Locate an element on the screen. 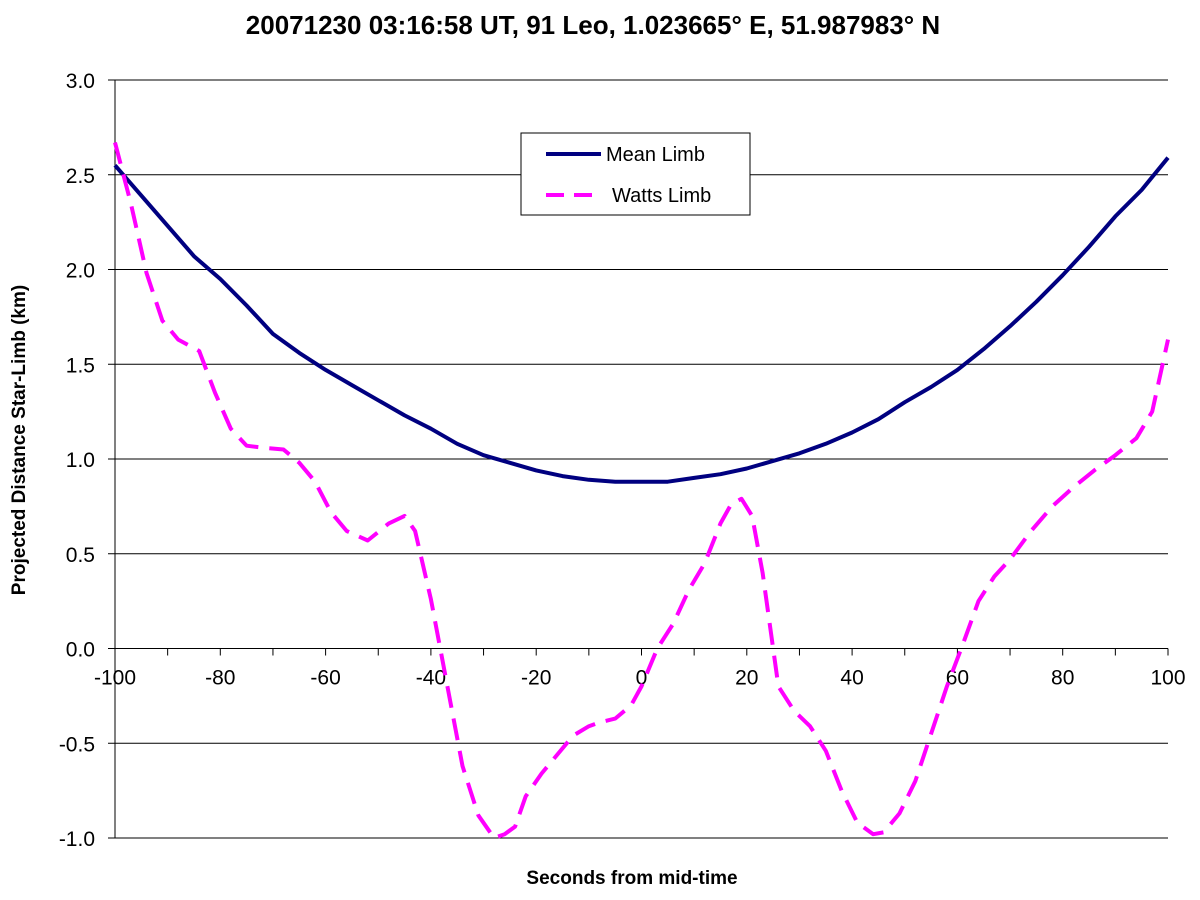 The height and width of the screenshot is (900, 1200). x-tick-label: -40 is located at coordinates (431, 678).